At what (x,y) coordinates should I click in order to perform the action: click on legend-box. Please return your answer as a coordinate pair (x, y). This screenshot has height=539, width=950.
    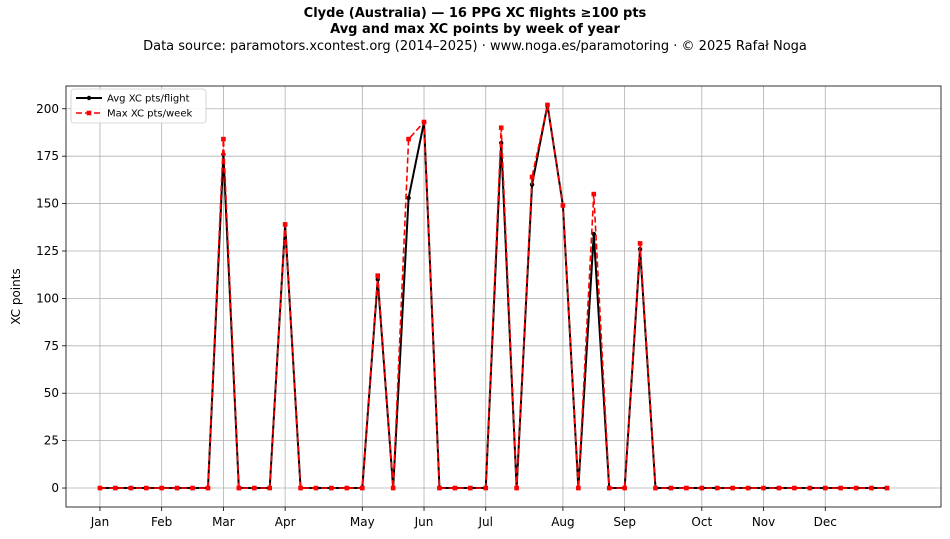
    Looking at the image, I should click on (138, 106).